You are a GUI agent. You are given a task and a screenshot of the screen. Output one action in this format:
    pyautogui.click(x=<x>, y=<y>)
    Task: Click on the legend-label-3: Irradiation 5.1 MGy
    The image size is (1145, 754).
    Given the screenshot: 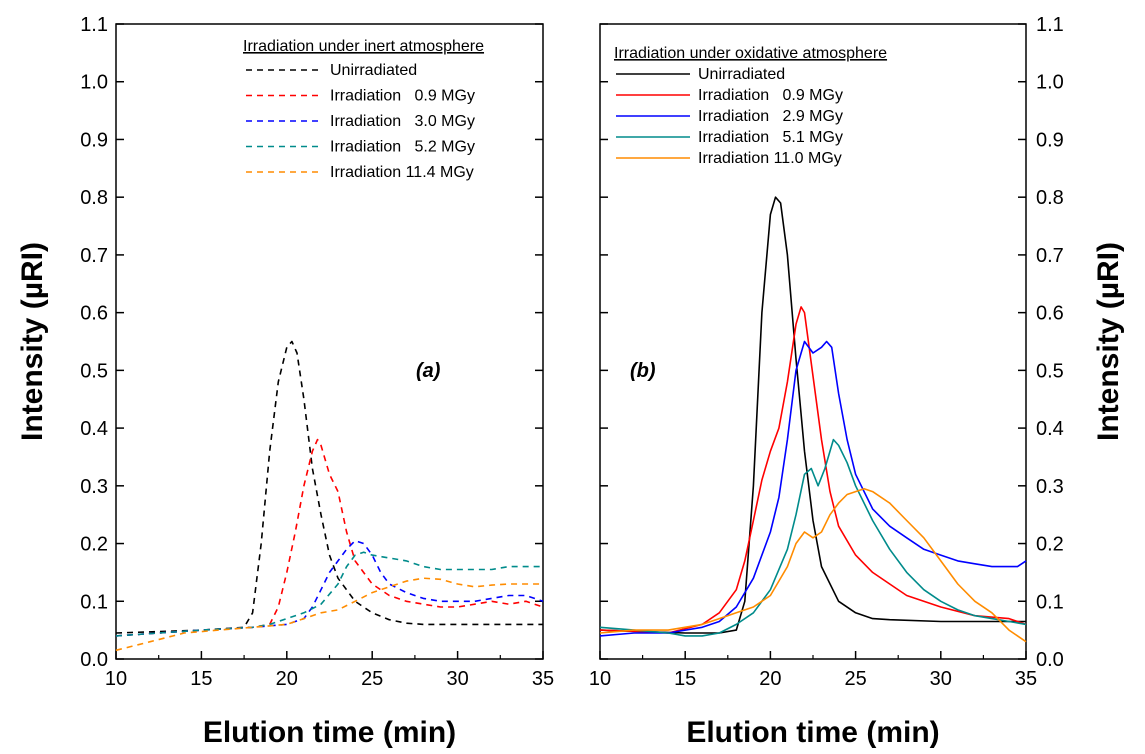 What is the action you would take?
    pyautogui.click(x=770, y=137)
    